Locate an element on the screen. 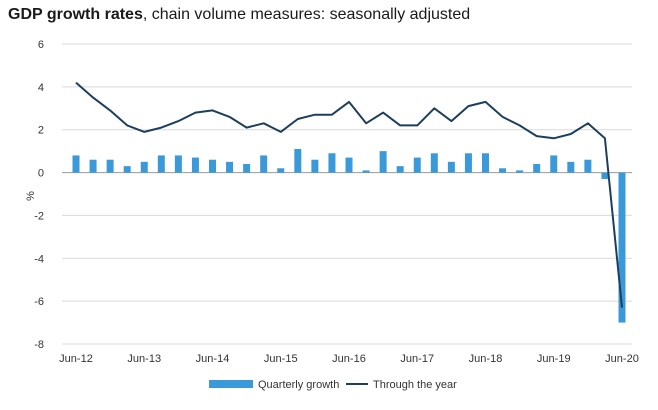  legend-label-quarterly-growth: Quarterly growth is located at coordinates (298, 385).